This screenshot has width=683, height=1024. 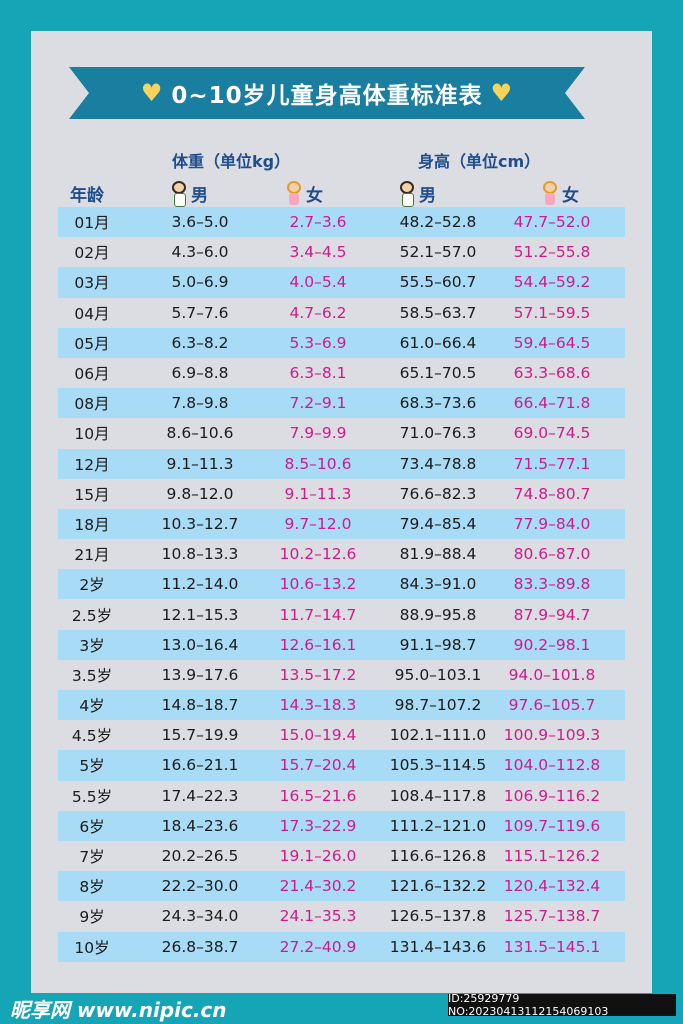 What do you see at coordinates (200, 403) in the screenshot?
I see `cell-wb: 7.8–9.8` at bounding box center [200, 403].